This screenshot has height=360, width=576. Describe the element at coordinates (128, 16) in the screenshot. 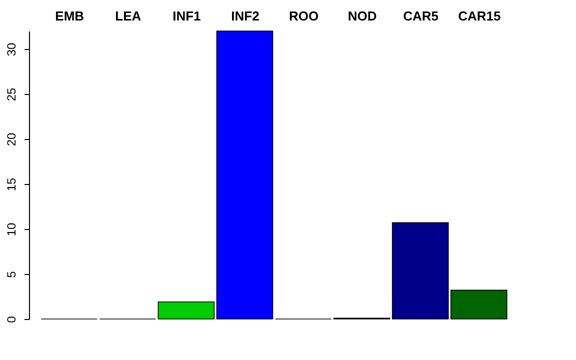

I see `x-tick-label: LEA` at that location.